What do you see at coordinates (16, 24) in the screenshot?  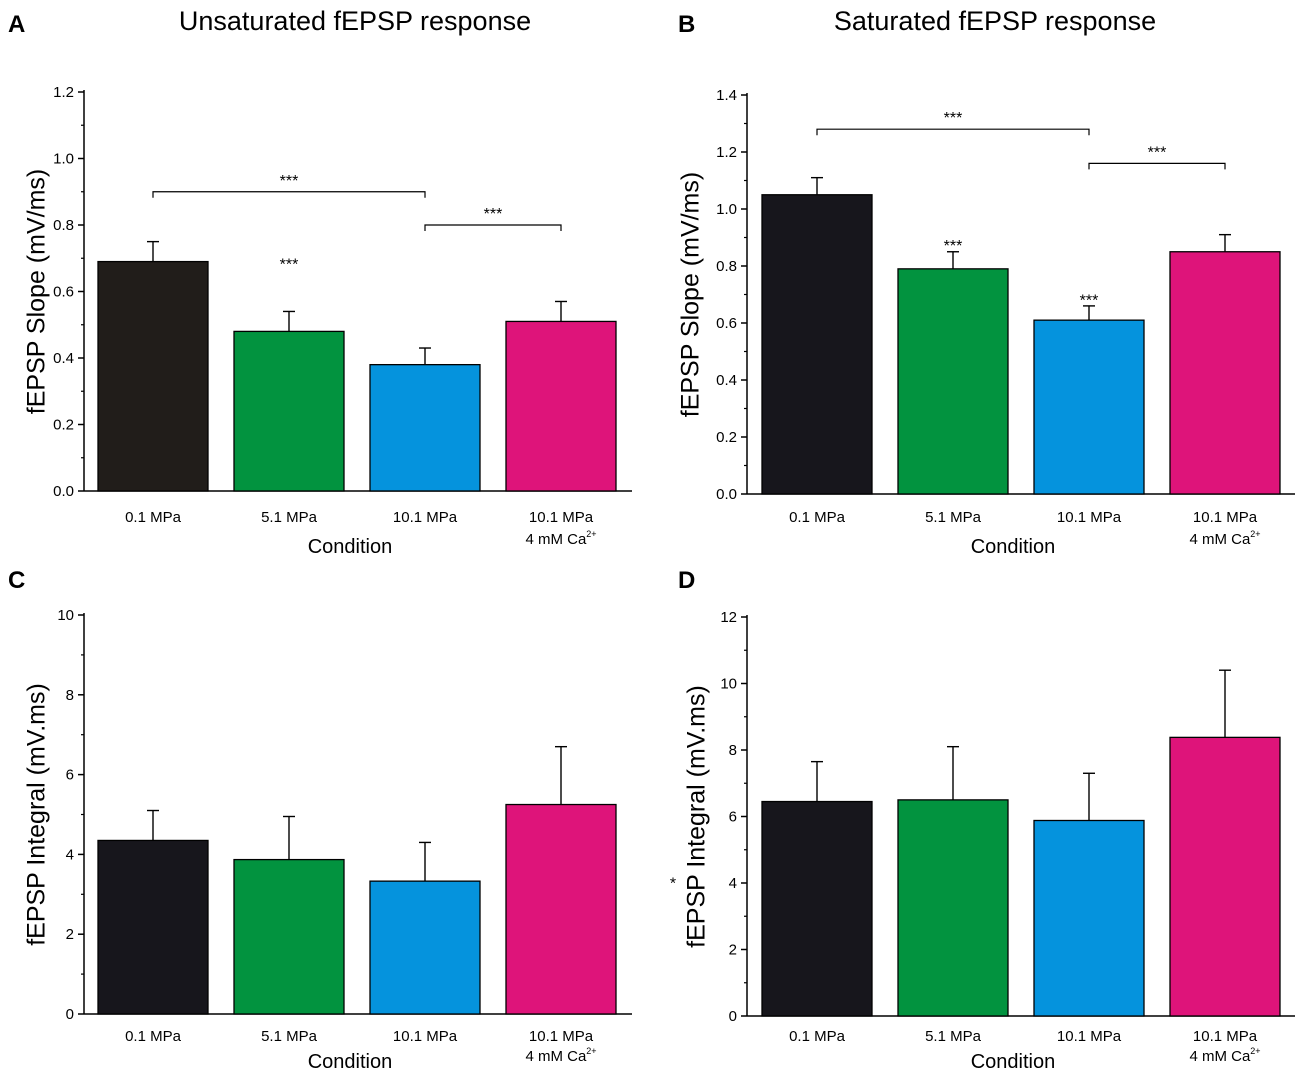 I see `panel-letter: A` at bounding box center [16, 24].